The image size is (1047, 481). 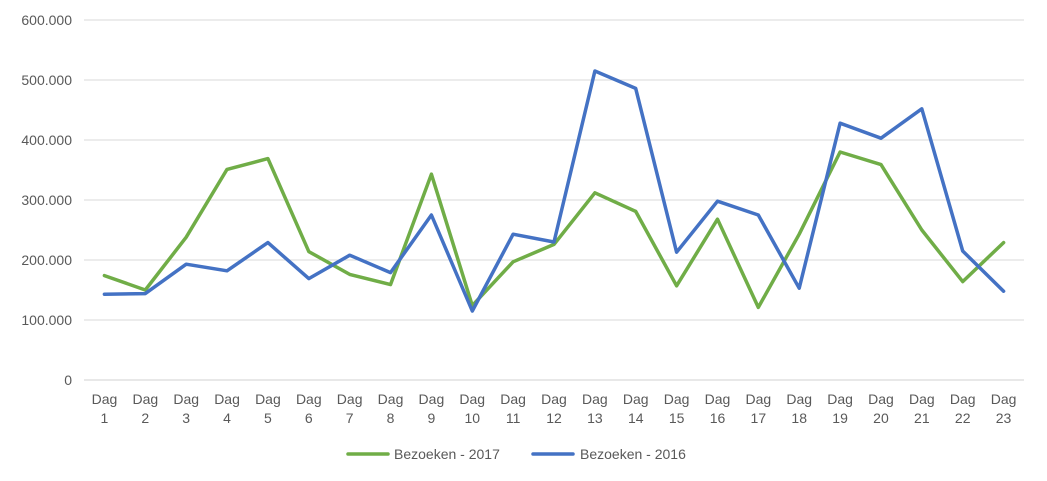 I want to click on x-tick-label-line: 15, so click(x=677, y=418).